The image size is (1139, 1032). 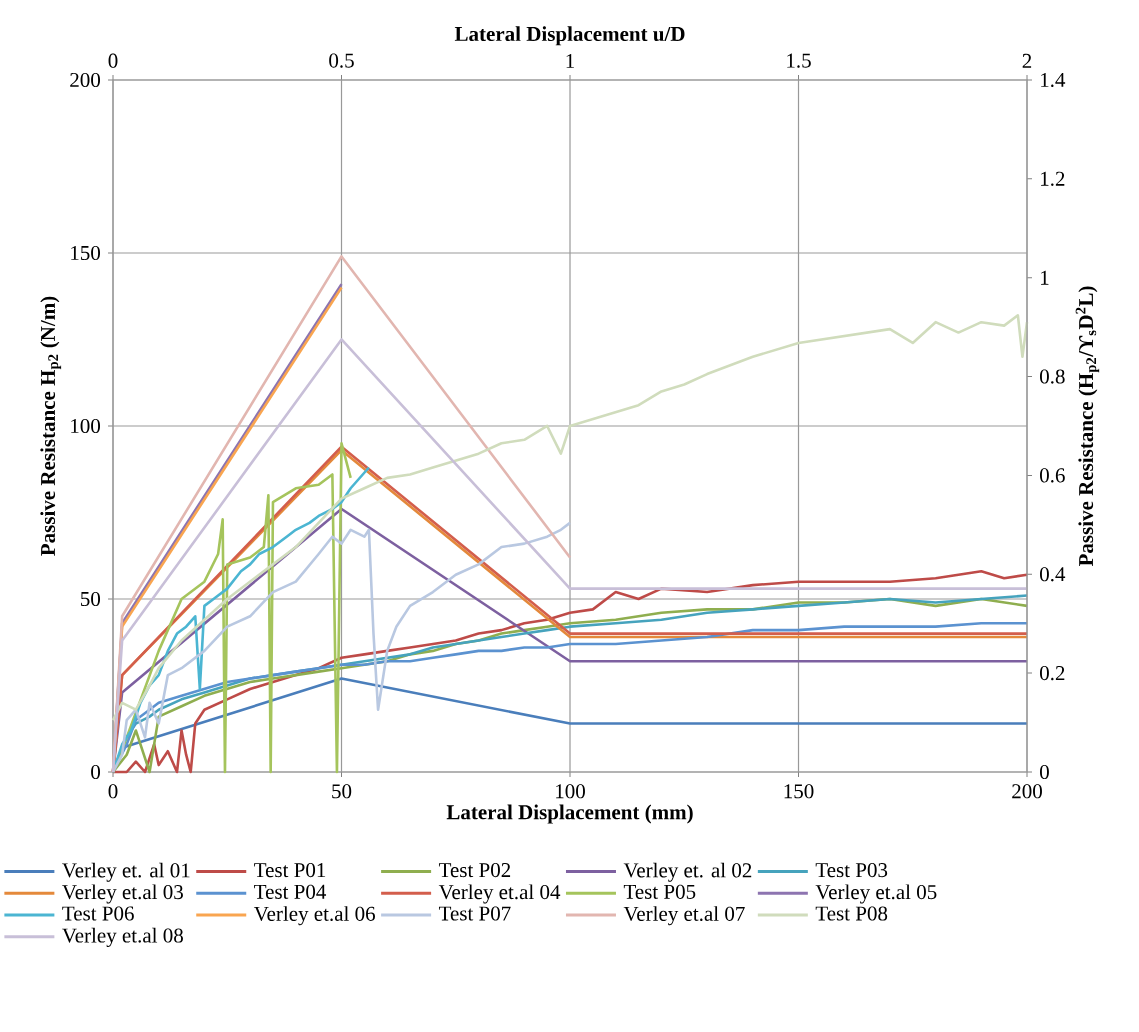 What do you see at coordinates (122, 937) in the screenshot?
I see `legend-label: Verley et.al 08` at bounding box center [122, 937].